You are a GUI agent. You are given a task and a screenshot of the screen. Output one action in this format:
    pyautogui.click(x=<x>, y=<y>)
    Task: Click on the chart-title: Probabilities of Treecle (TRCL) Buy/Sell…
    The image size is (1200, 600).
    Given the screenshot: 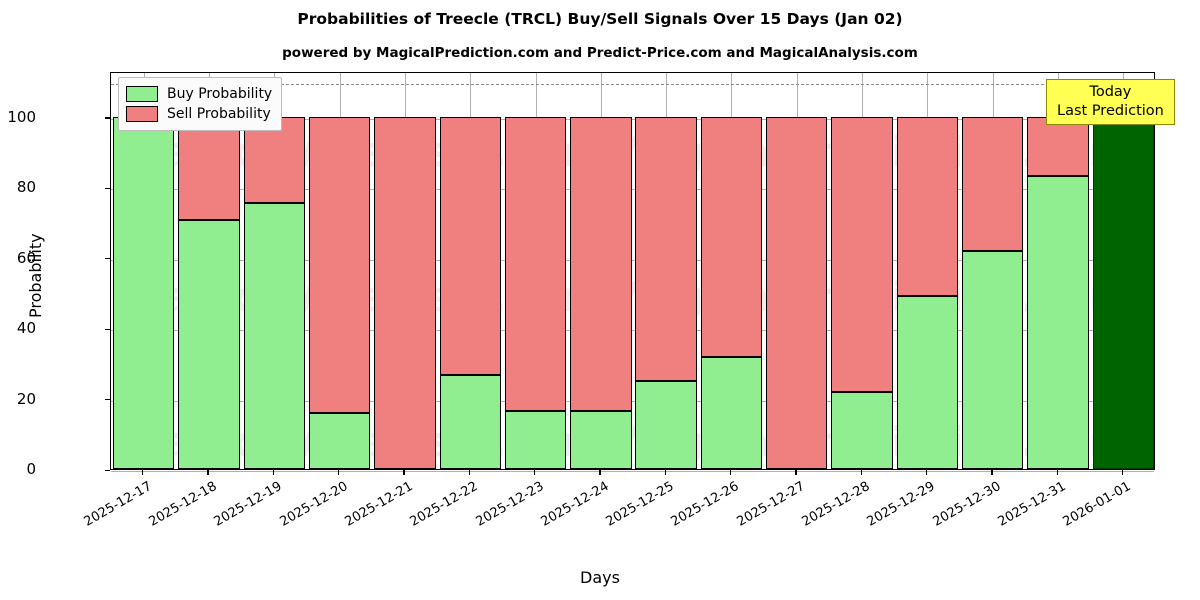 What is the action you would take?
    pyautogui.click(x=600, y=19)
    